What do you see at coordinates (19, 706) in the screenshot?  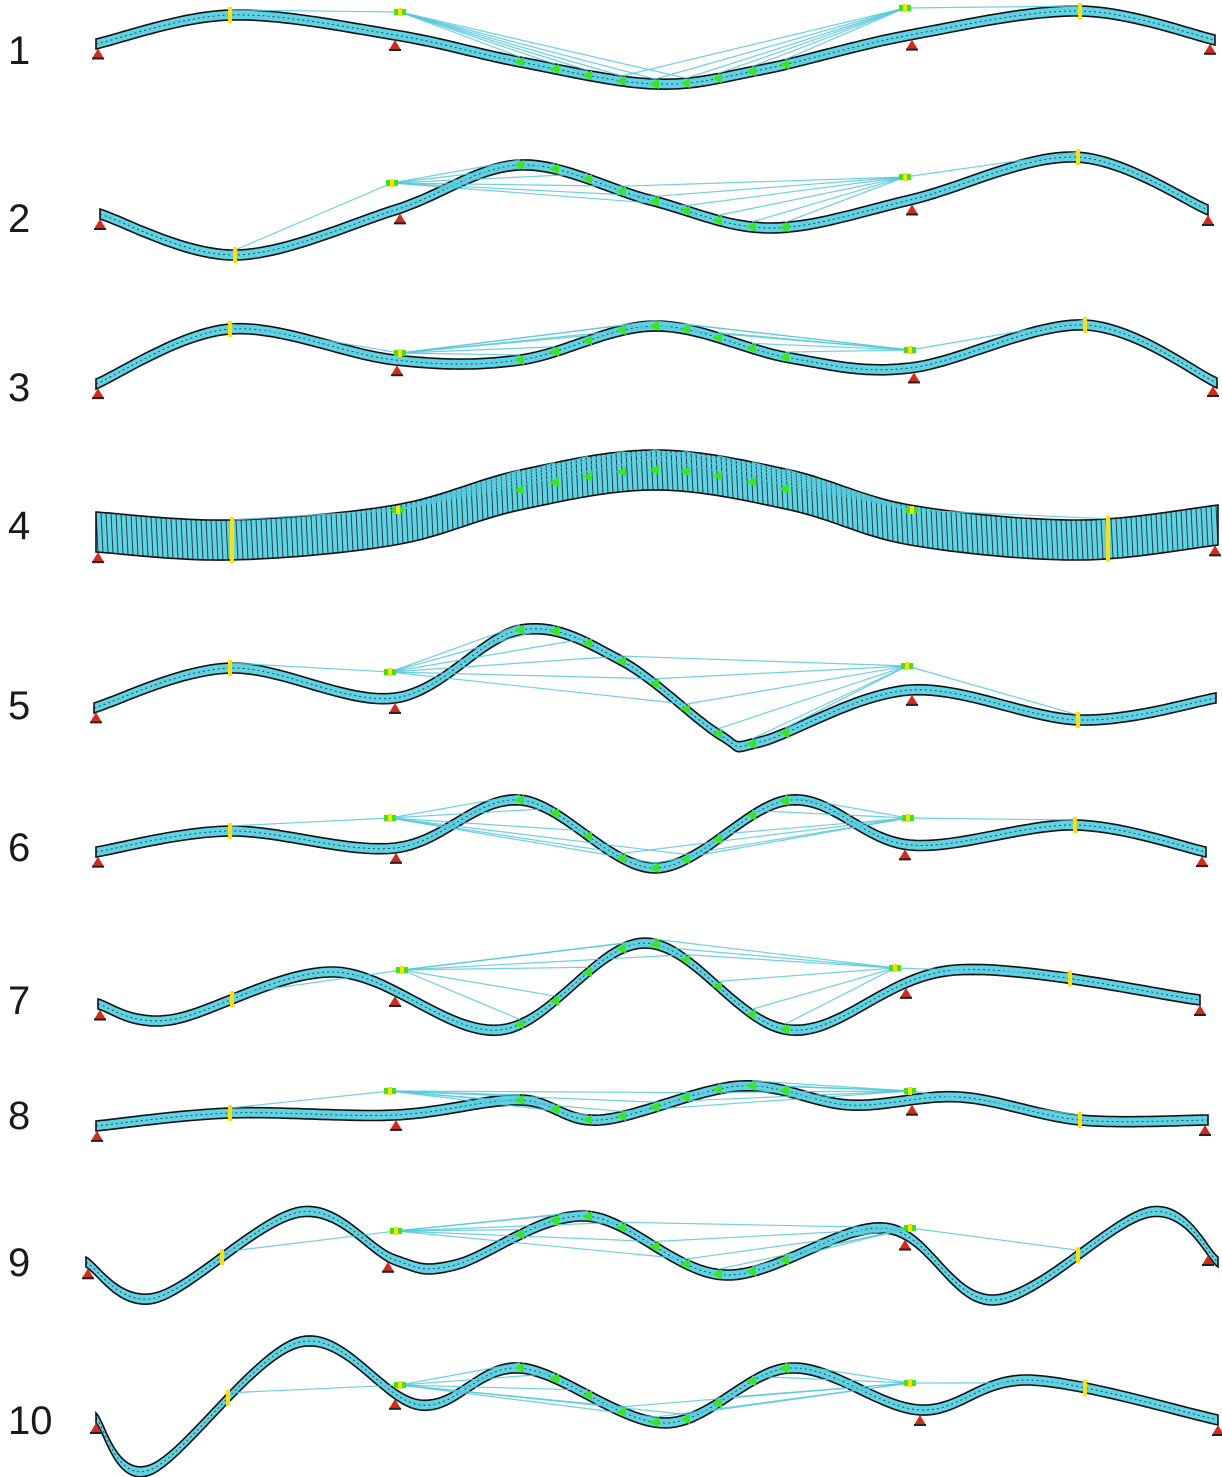 I see `mode-label: 5` at bounding box center [19, 706].